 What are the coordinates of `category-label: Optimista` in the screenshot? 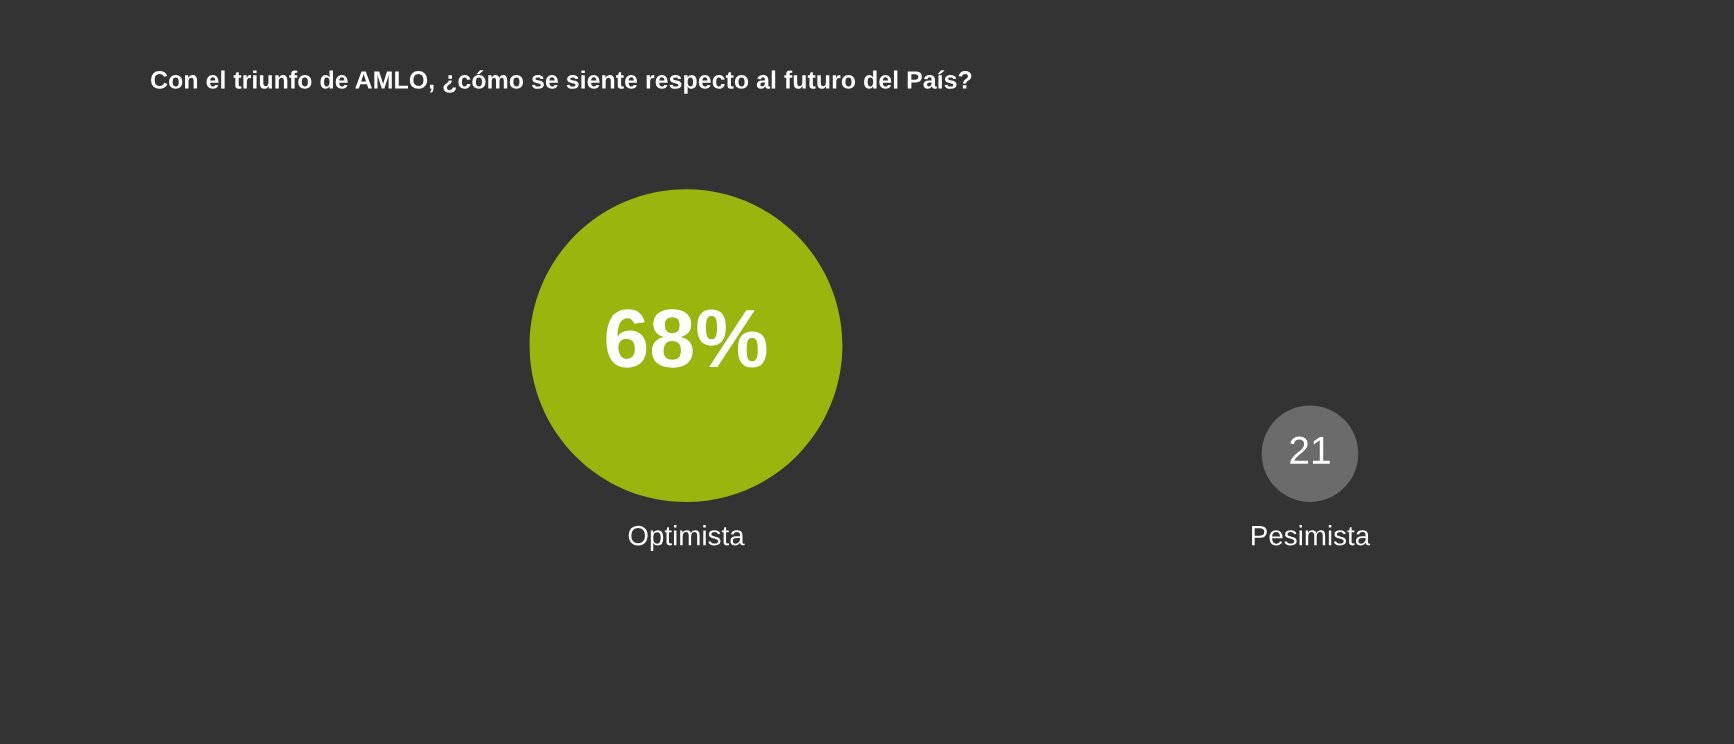 It's located at (686, 538).